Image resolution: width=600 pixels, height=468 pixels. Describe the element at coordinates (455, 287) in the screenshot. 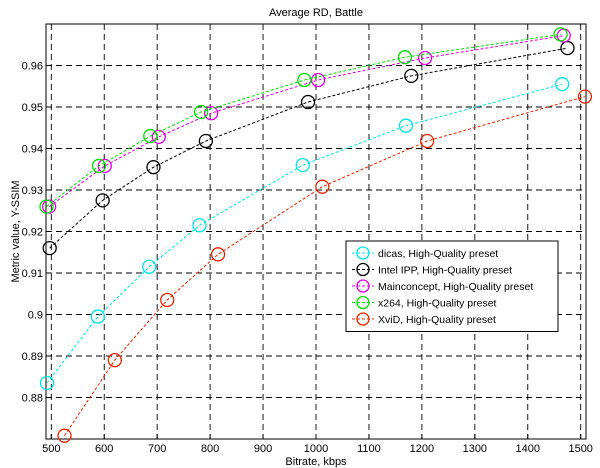

I see `legend-label: Mainconcept, High-Quality preset` at that location.